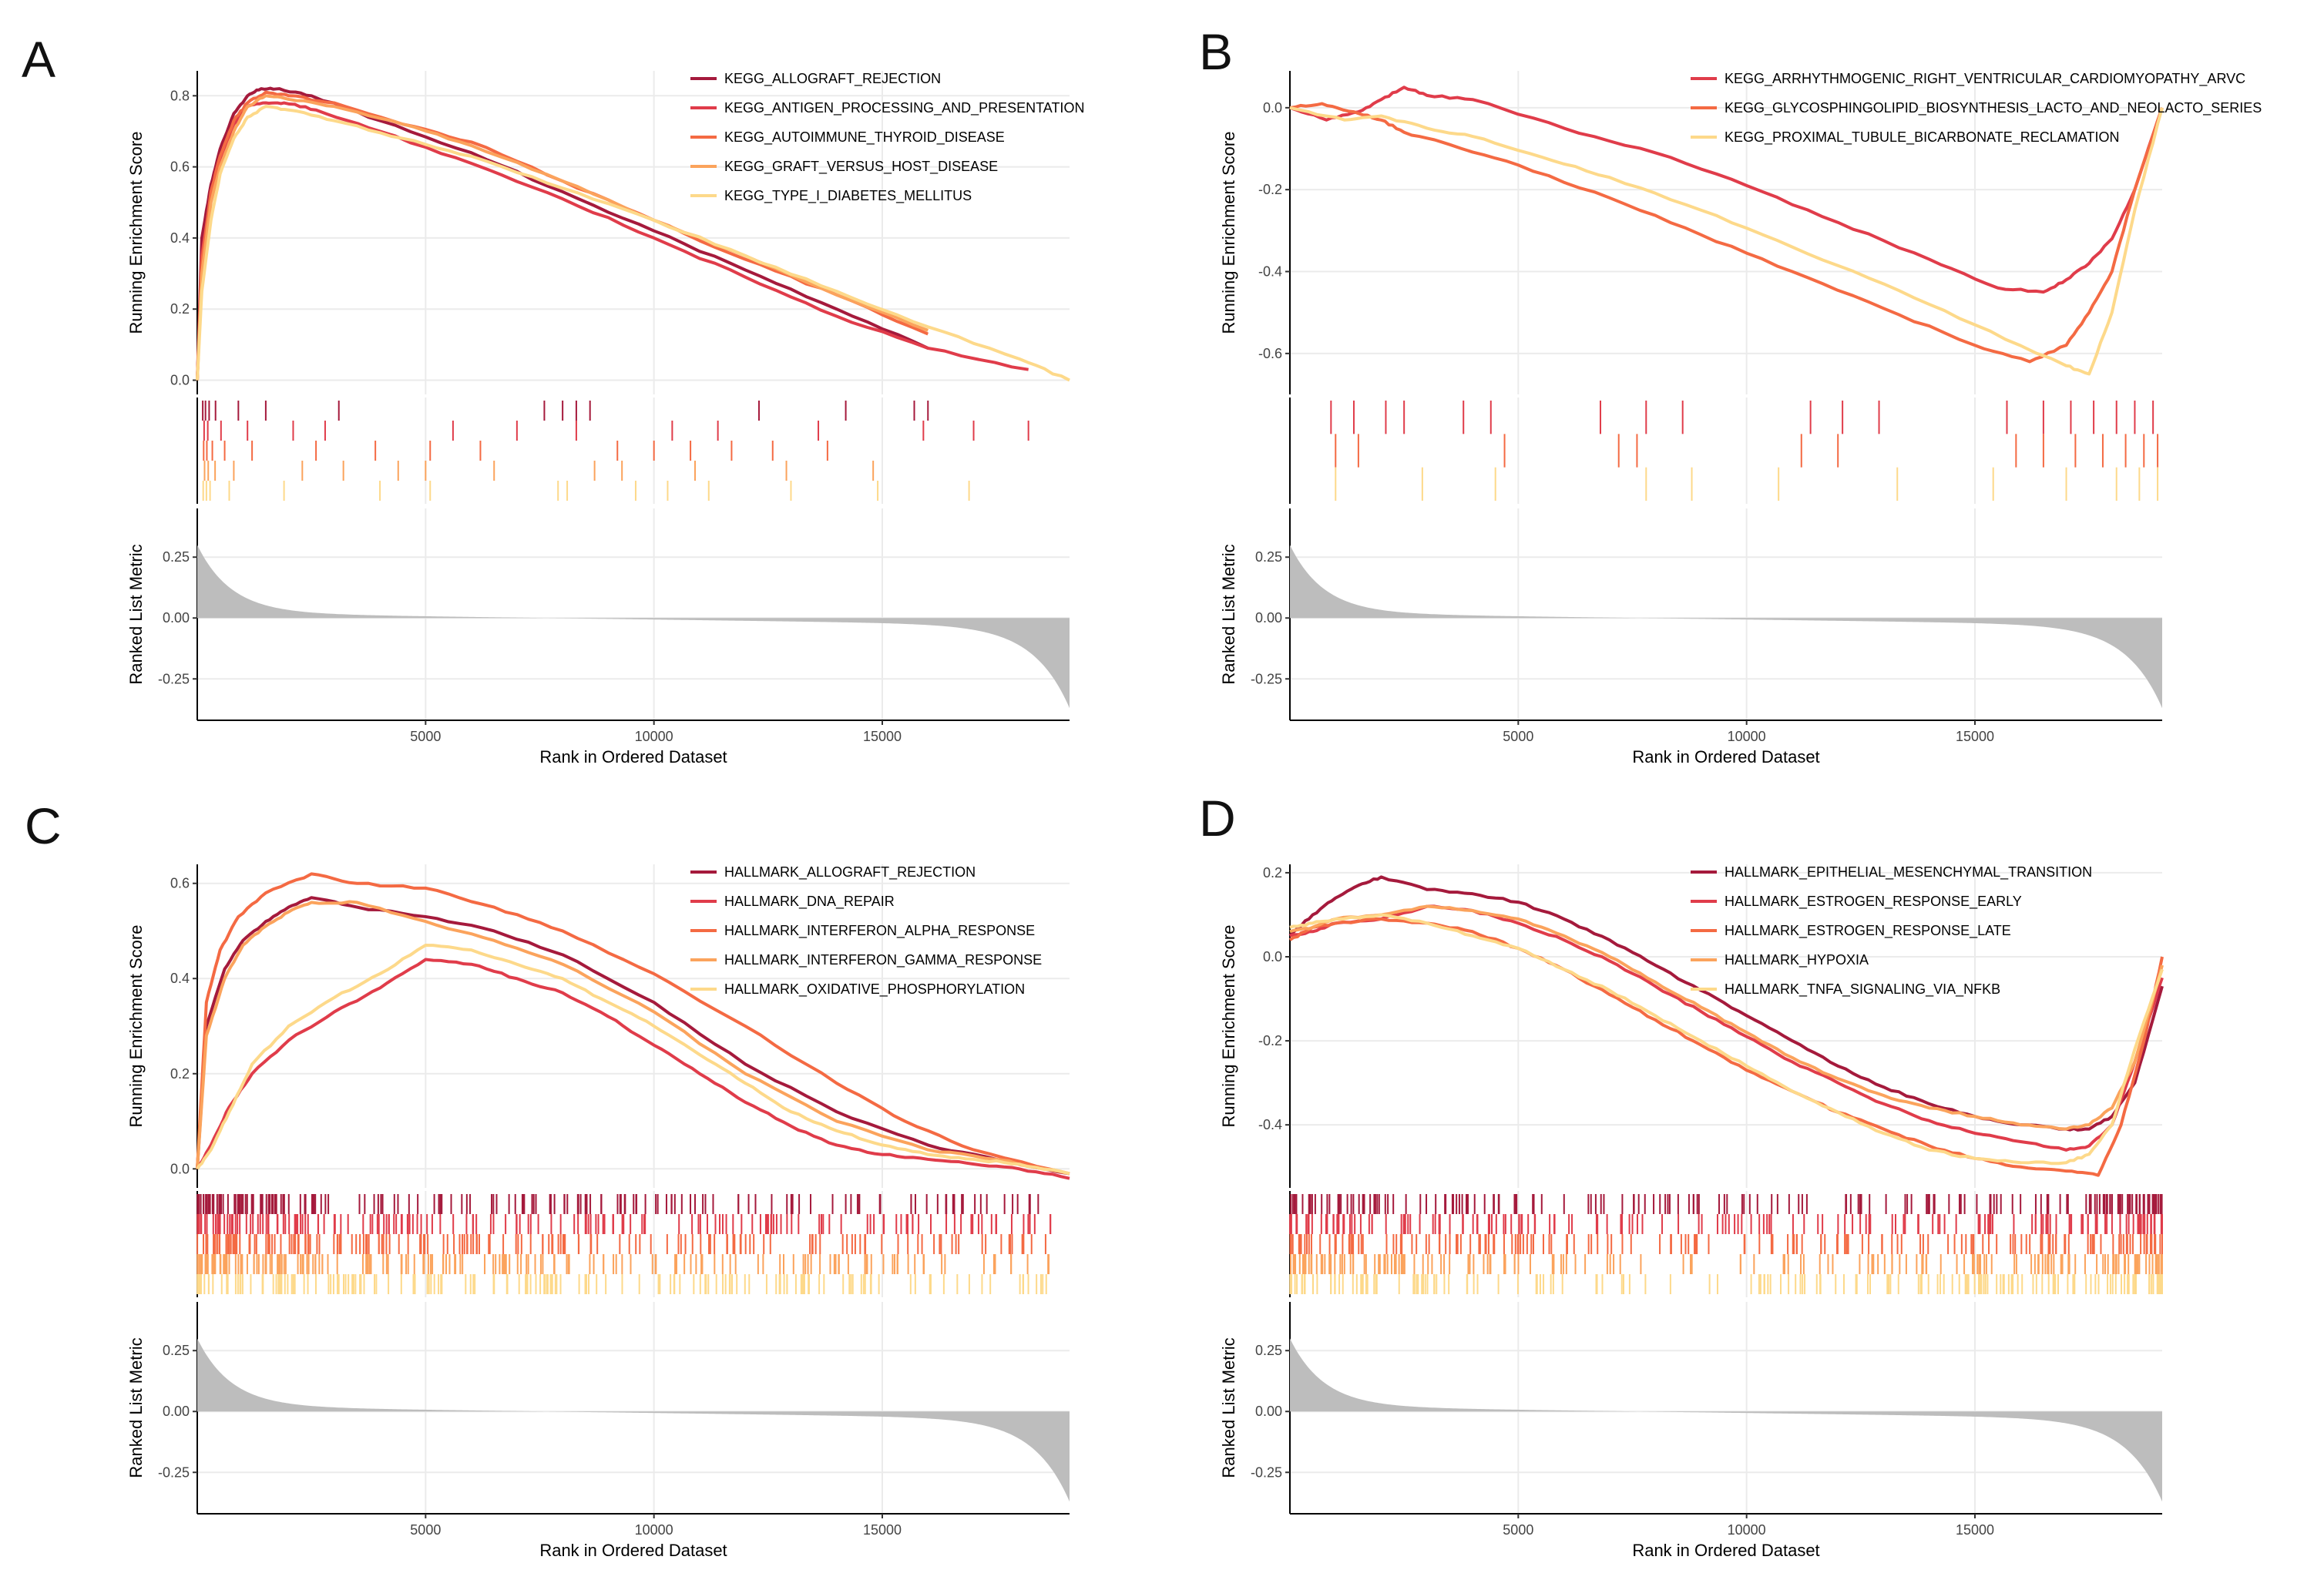  Describe the element at coordinates (180, 95) in the screenshot. I see `y-tick-label: 0.8` at that location.